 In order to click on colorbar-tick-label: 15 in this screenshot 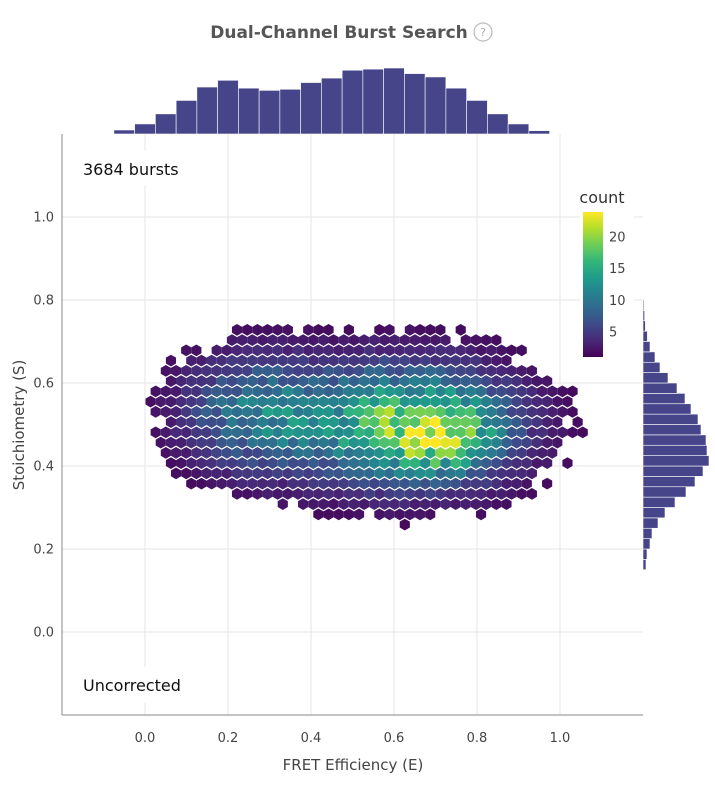, I will do `click(617, 269)`.